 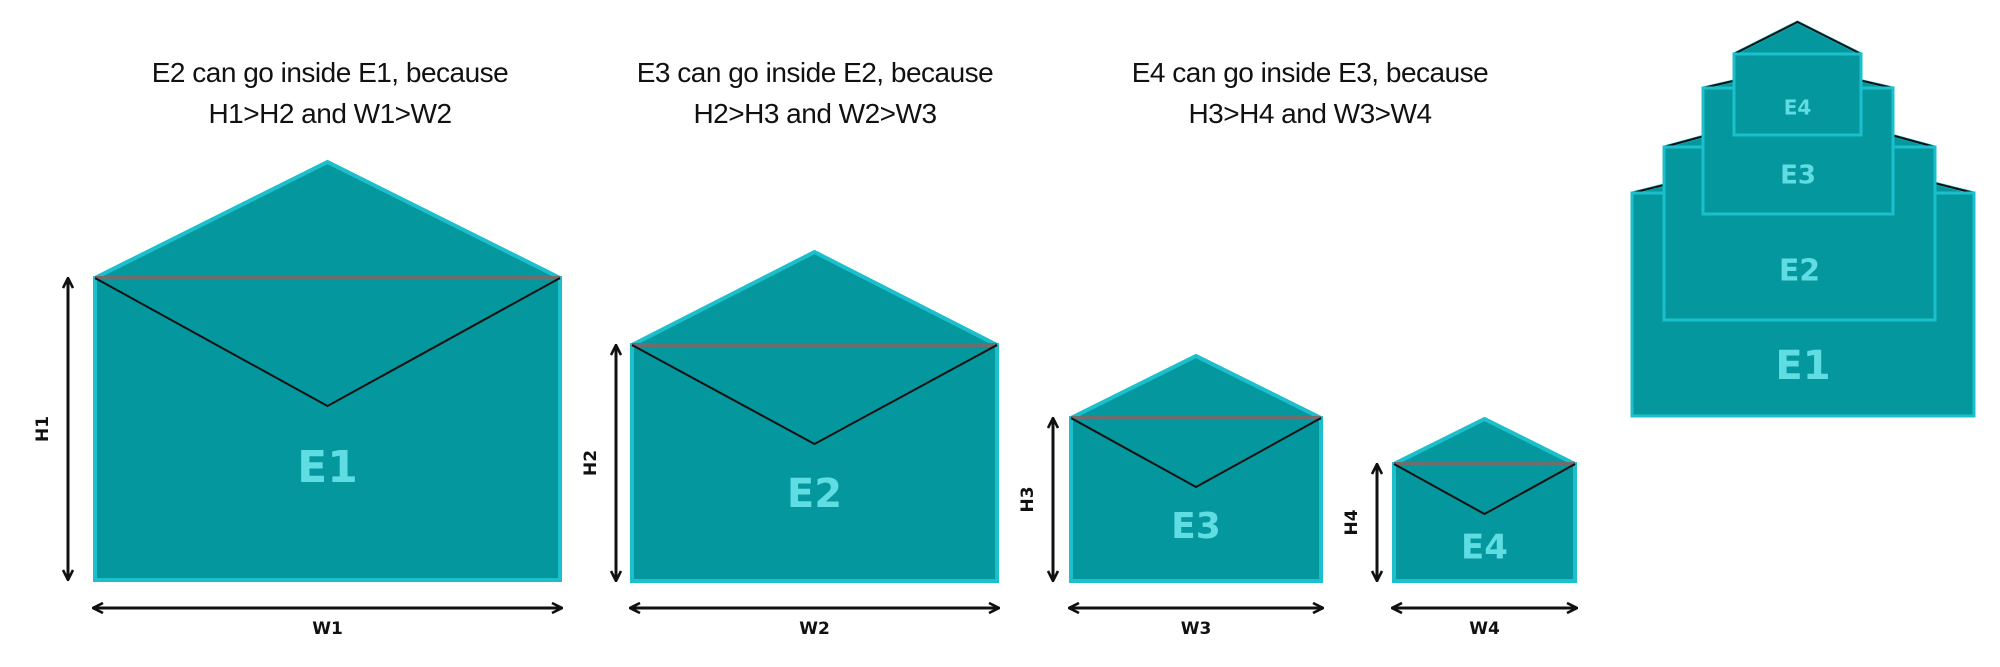 I want to click on caption-line-2: H1>H2 and W1>W2, so click(x=330, y=113).